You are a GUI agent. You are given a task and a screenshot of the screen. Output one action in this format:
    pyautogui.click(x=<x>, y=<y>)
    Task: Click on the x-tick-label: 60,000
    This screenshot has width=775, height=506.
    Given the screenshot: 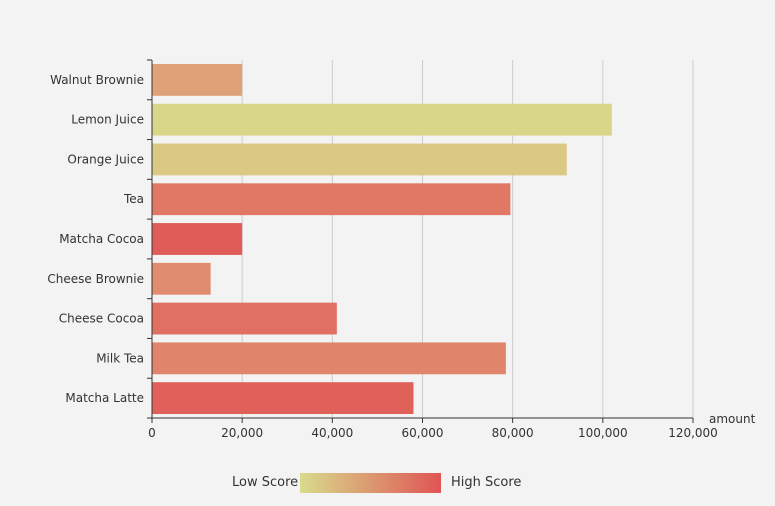 What is the action you would take?
    pyautogui.click(x=423, y=433)
    